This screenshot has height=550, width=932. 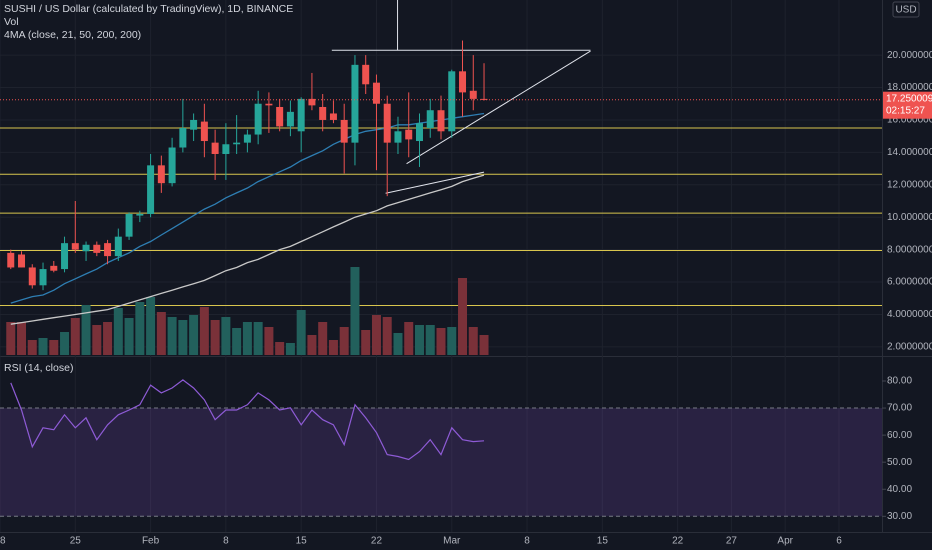 What do you see at coordinates (38, 368) in the screenshot?
I see `rsi-label: RSI (14, close)` at bounding box center [38, 368].